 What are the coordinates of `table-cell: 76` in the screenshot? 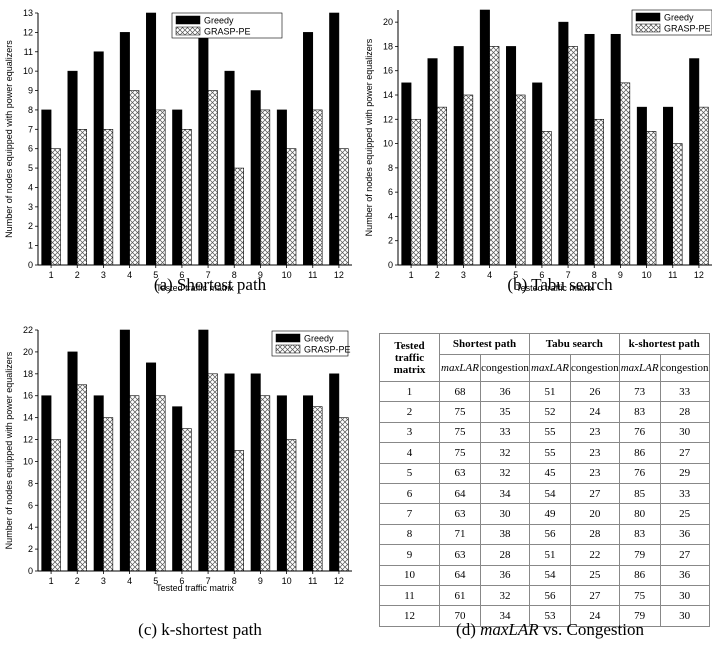 It's located at (639, 432).